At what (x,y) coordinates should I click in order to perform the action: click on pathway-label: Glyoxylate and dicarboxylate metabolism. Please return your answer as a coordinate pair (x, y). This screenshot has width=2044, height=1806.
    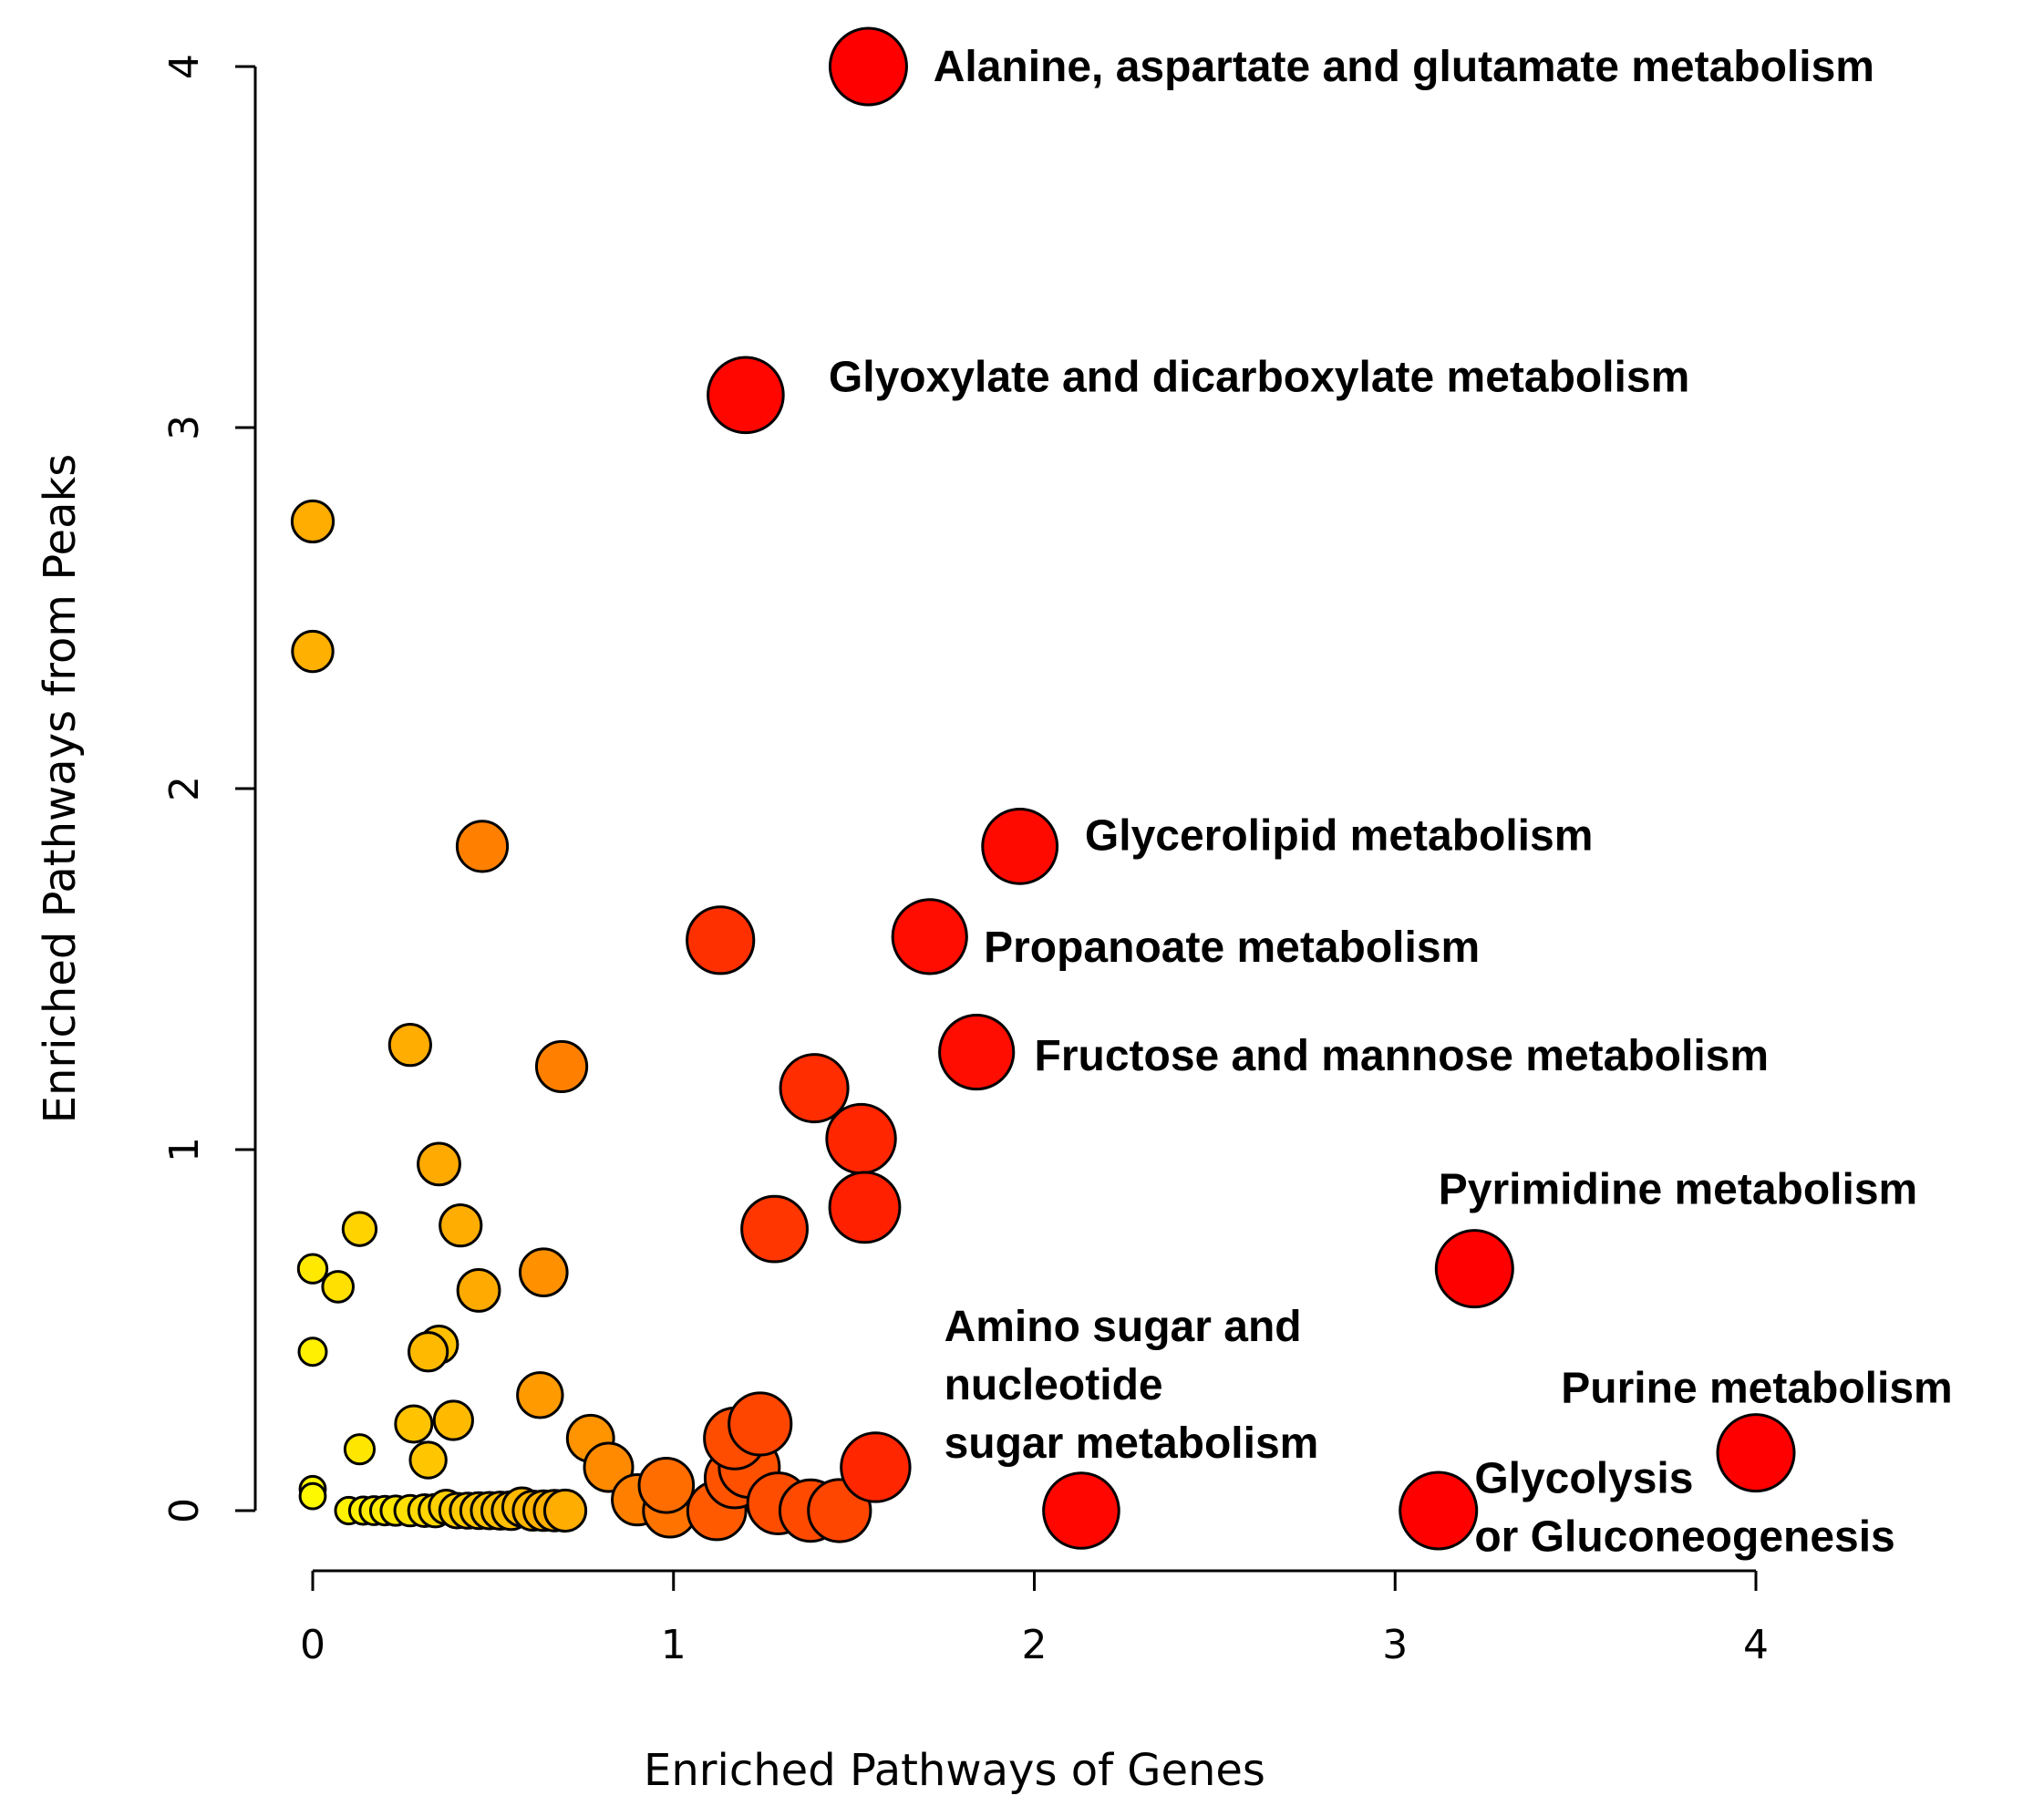
    Looking at the image, I should click on (1259, 378).